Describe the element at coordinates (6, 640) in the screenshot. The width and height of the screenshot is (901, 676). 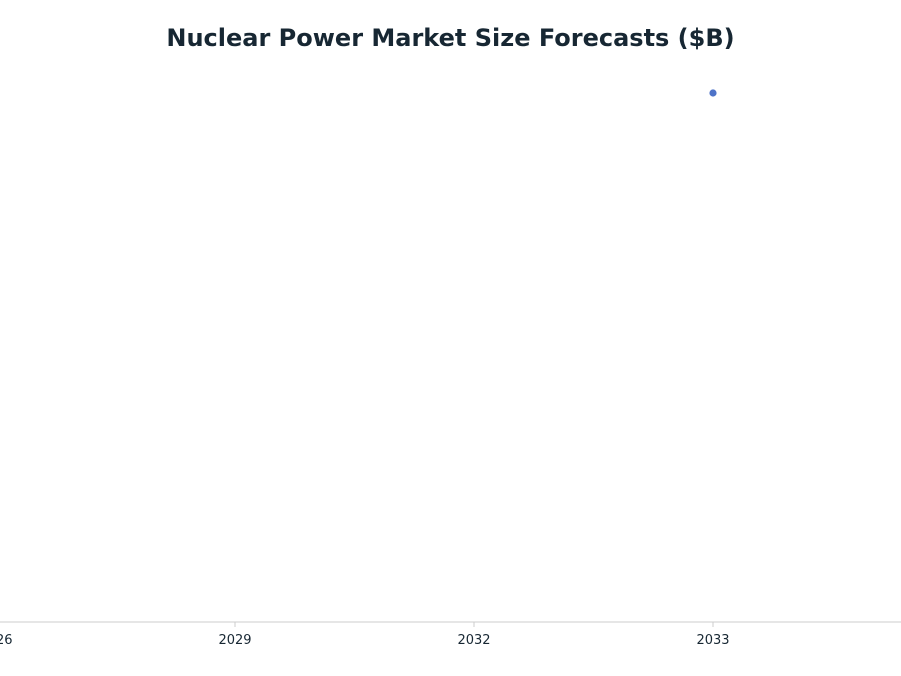
I see `x-tick-label-2026: 2026` at that location.